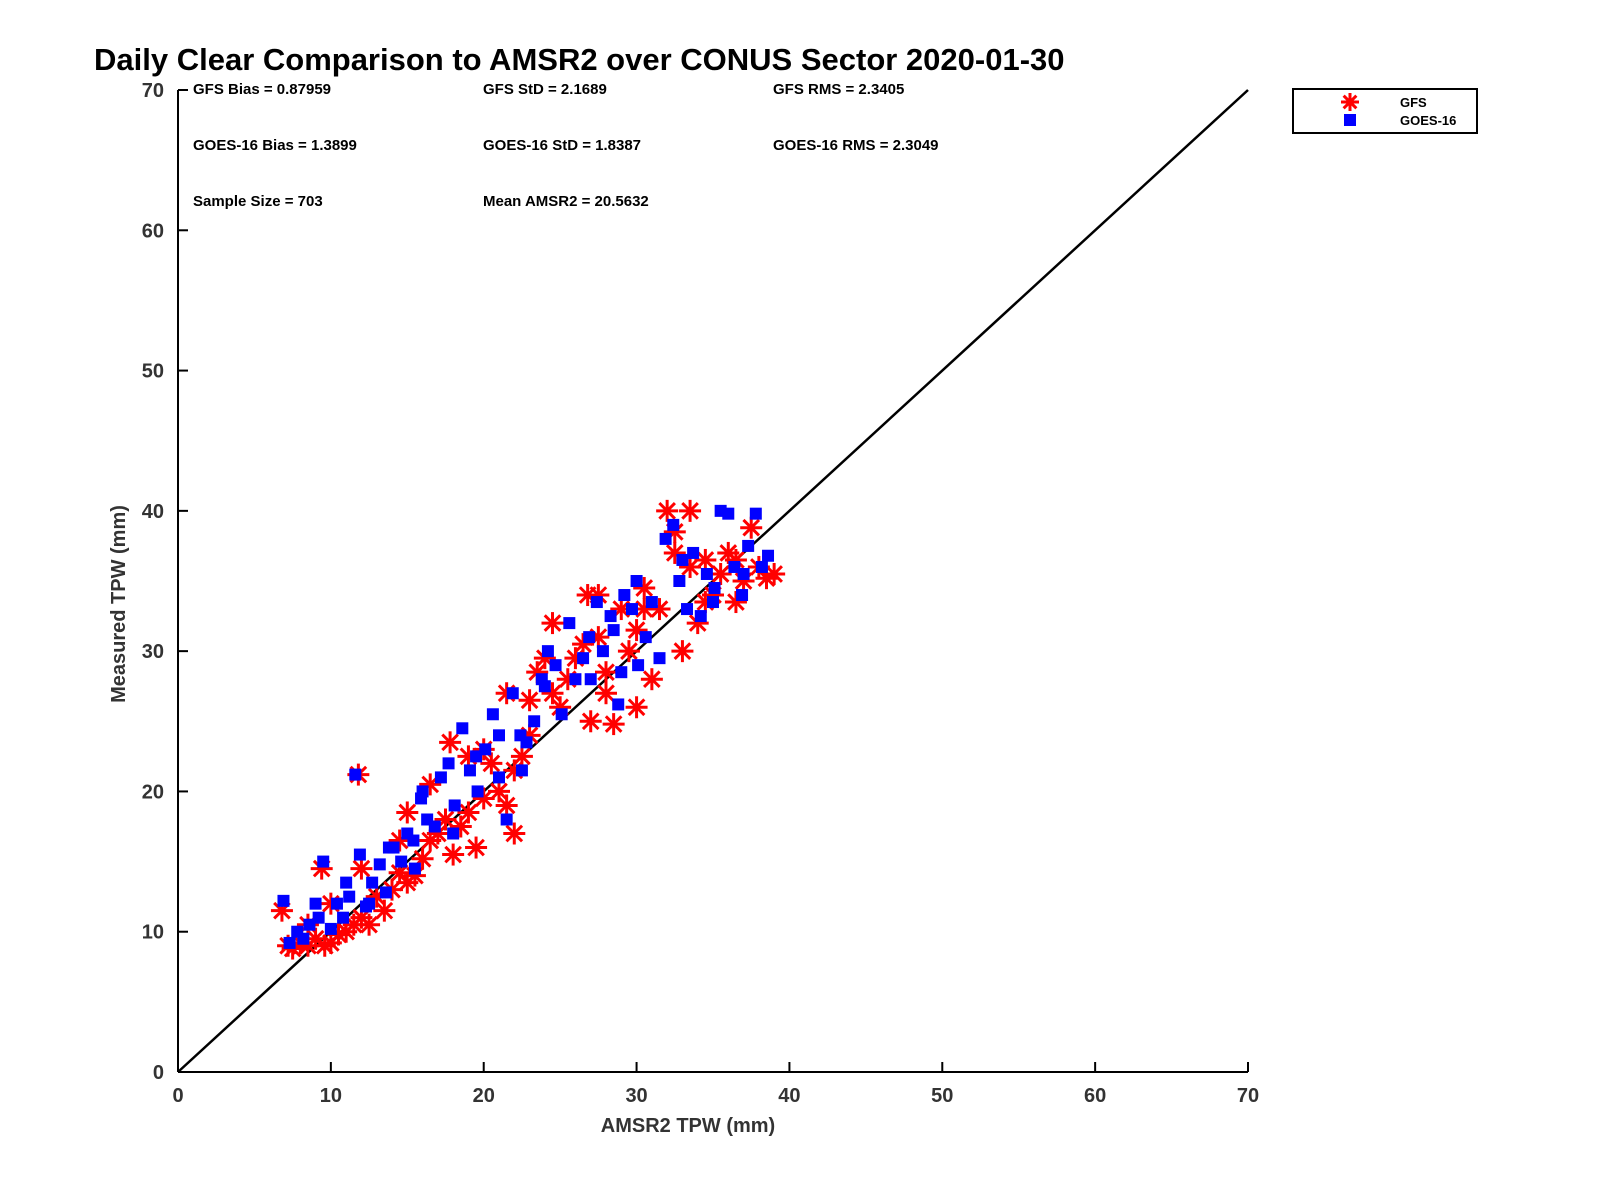 This screenshot has width=1600, height=1200. What do you see at coordinates (153, 91) in the screenshot?
I see `y-tick-label: 70` at bounding box center [153, 91].